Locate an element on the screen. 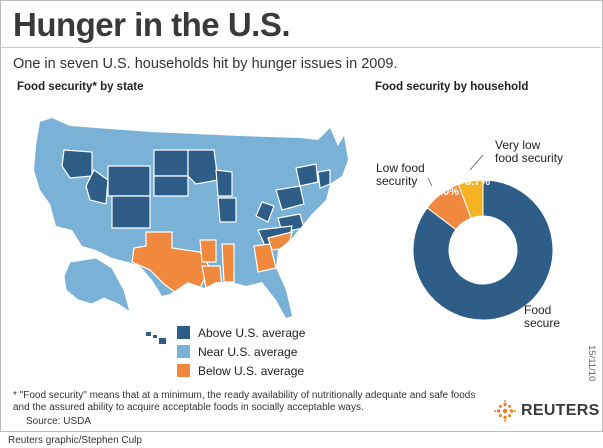  legend-label-below: Below U.S. average is located at coordinates (251, 370).